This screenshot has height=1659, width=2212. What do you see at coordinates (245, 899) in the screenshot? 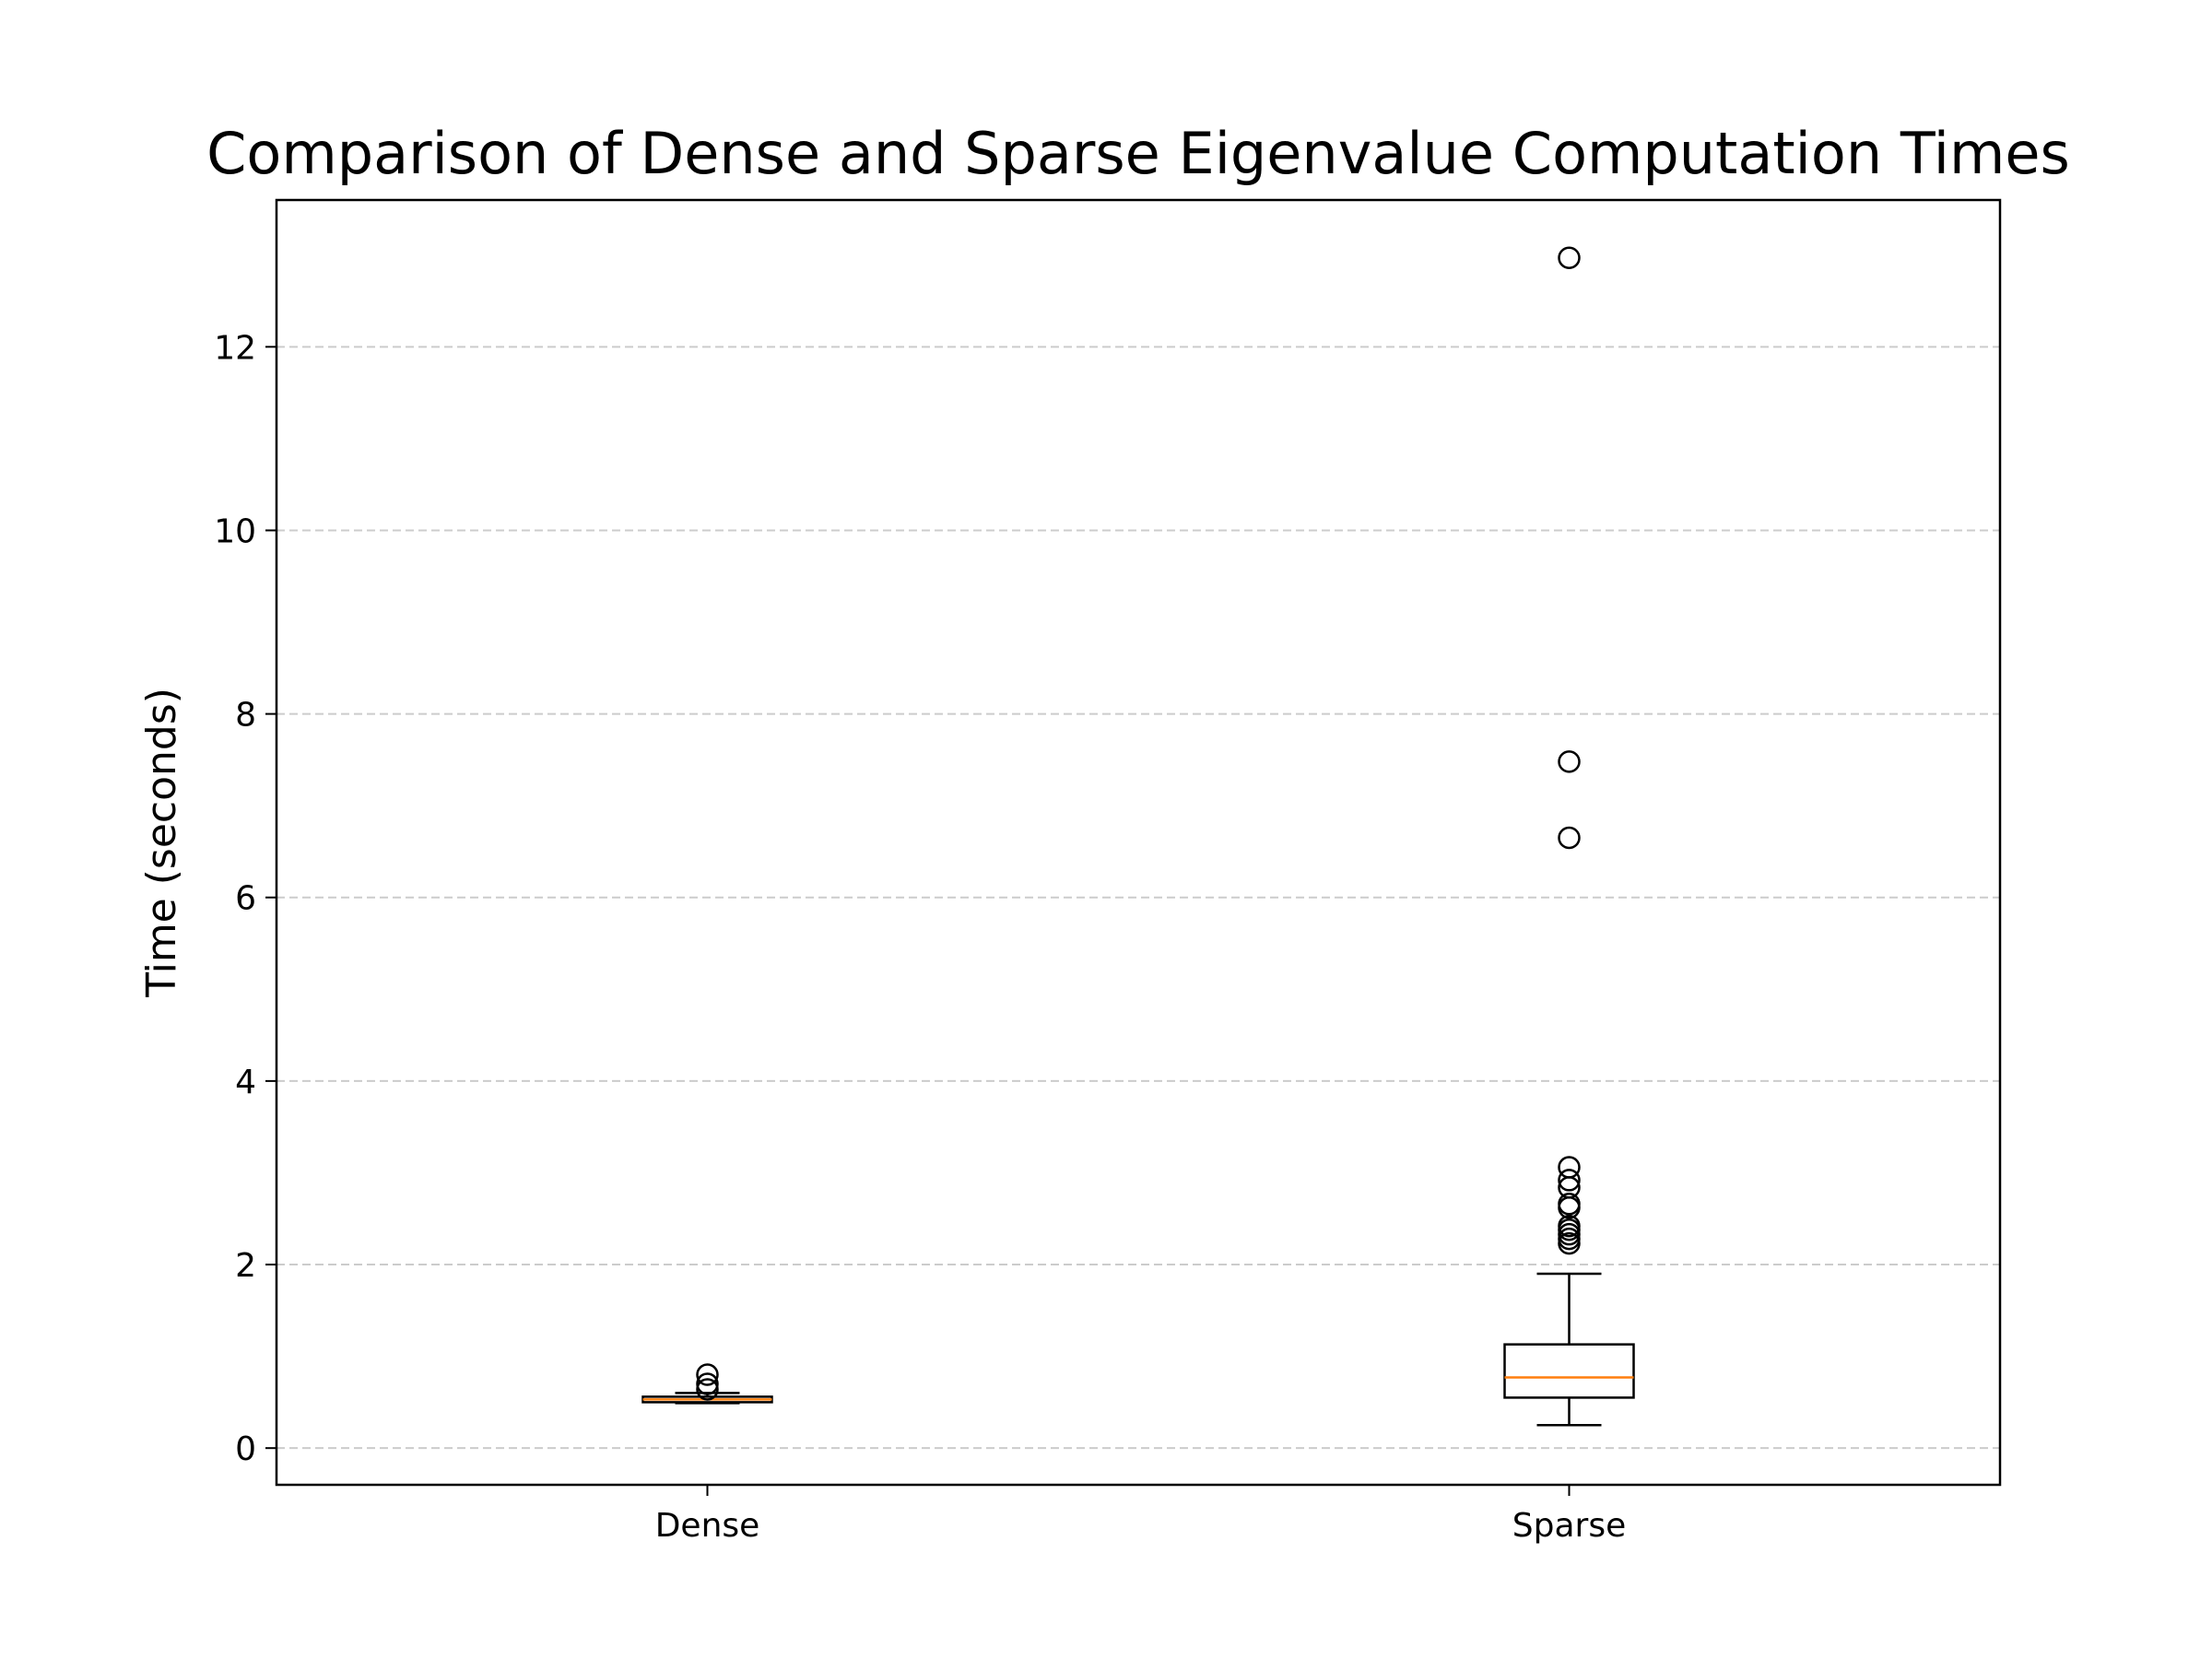
I see `y-tick-label: 6` at bounding box center [245, 899].